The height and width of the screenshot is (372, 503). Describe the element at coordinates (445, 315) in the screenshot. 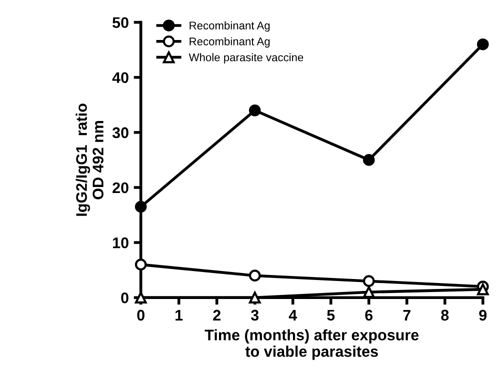

I see `x-tick-label: 8` at that location.